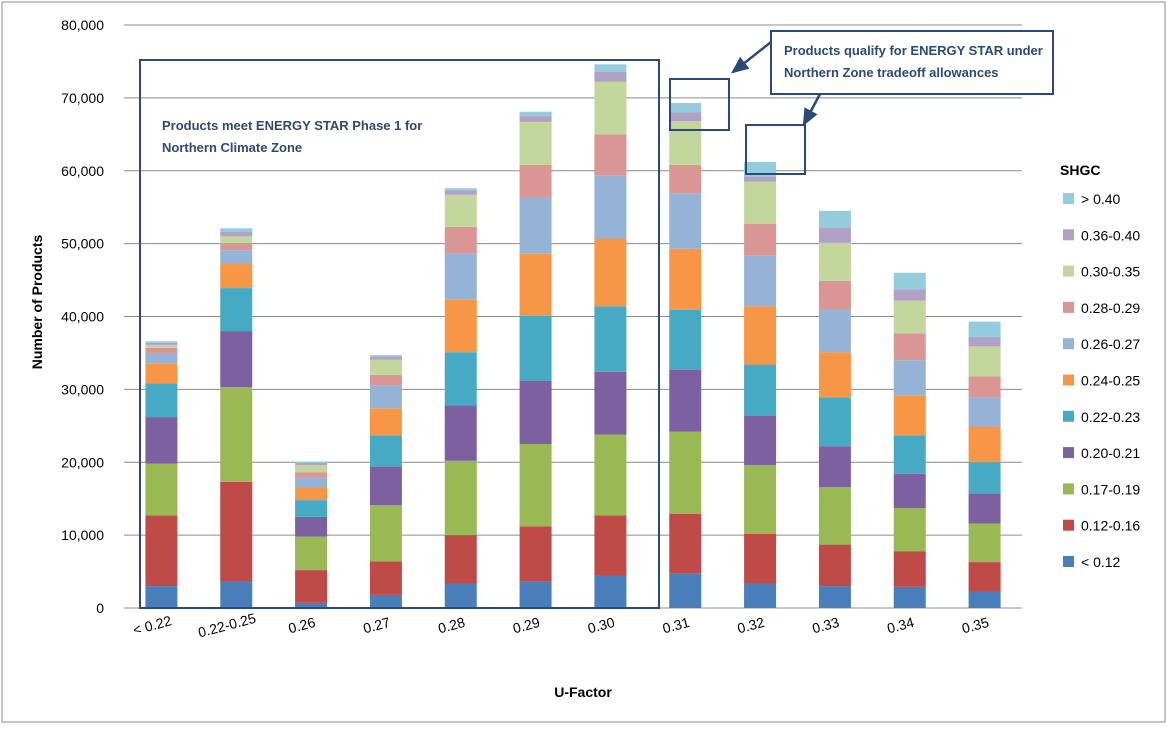 The width and height of the screenshot is (1167, 729). What do you see at coordinates (1110, 344) in the screenshot?
I see `legend-label: 0.26-0.27` at bounding box center [1110, 344].